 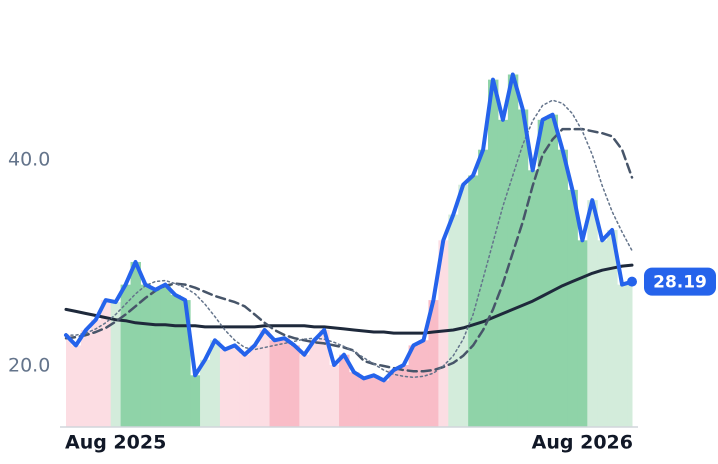 What do you see at coordinates (632, 281) in the screenshot?
I see `last-point` at bounding box center [632, 281].